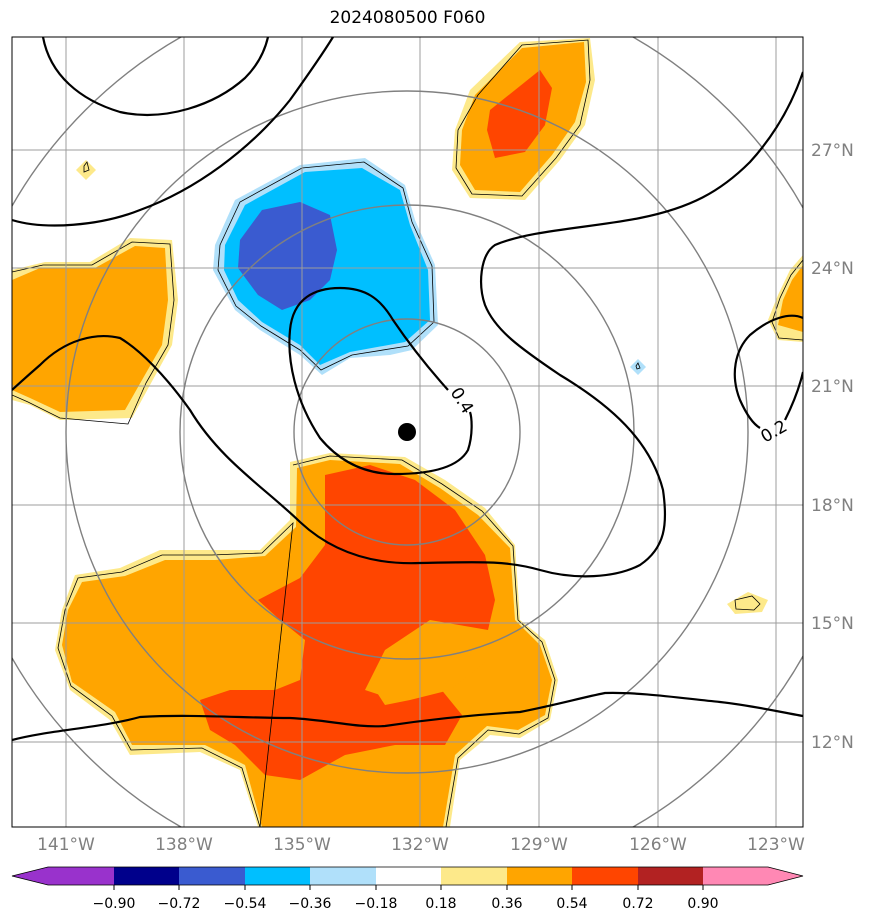  I want to click on outline-spot-nw, so click(86, 167).